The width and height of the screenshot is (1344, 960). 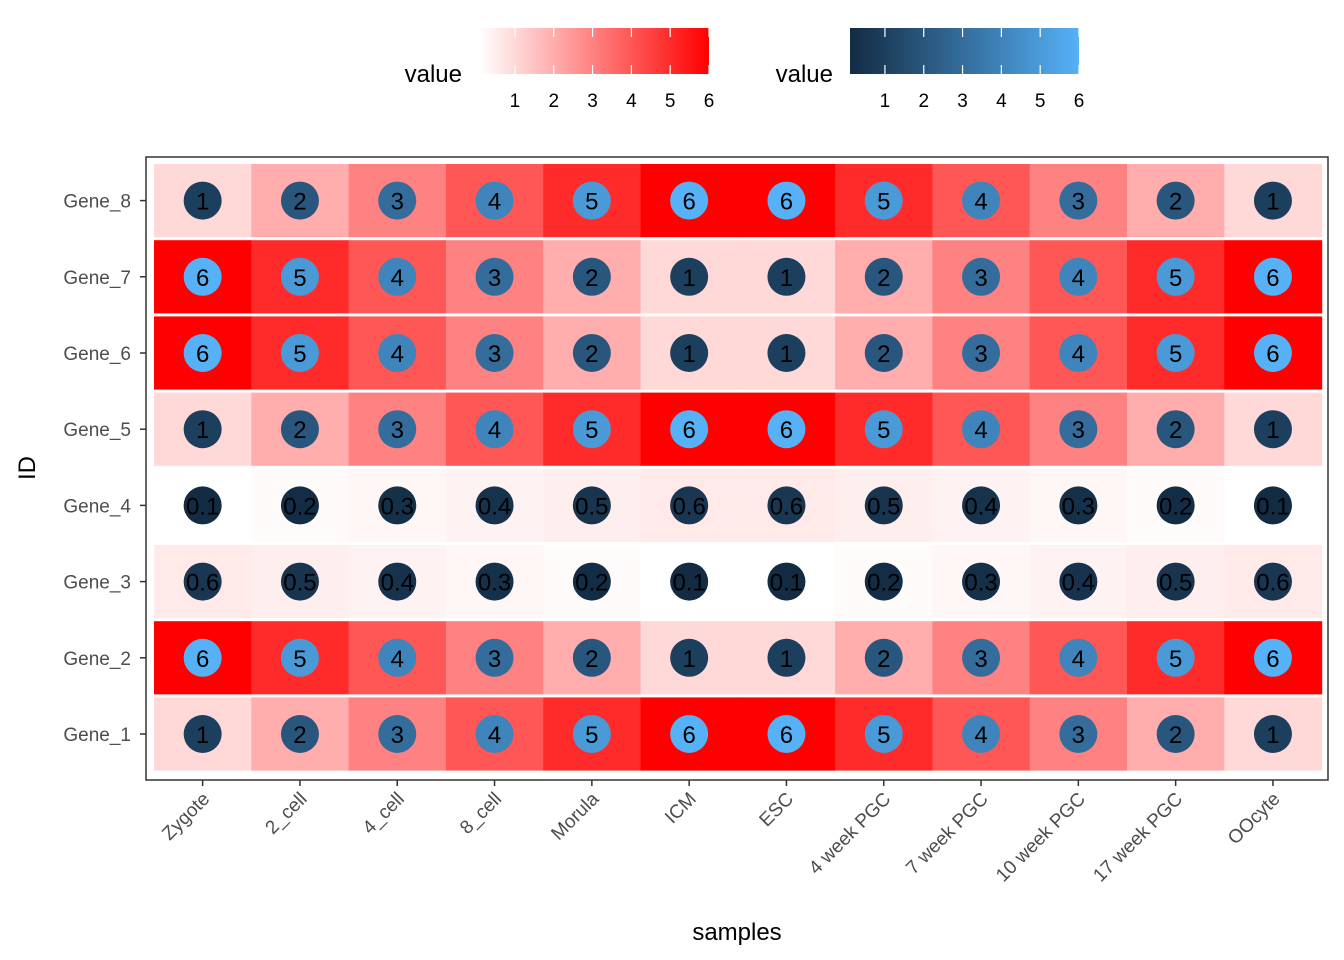 What do you see at coordinates (515, 101) in the screenshot?
I see `legend-fill-tick-label: 1` at bounding box center [515, 101].